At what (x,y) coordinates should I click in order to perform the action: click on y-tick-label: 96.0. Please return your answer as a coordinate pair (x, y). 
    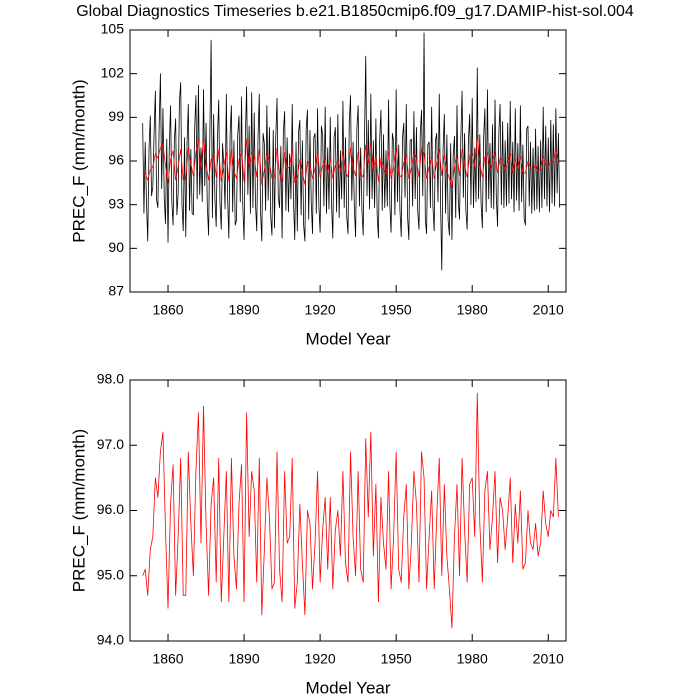
    Looking at the image, I should click on (110, 509).